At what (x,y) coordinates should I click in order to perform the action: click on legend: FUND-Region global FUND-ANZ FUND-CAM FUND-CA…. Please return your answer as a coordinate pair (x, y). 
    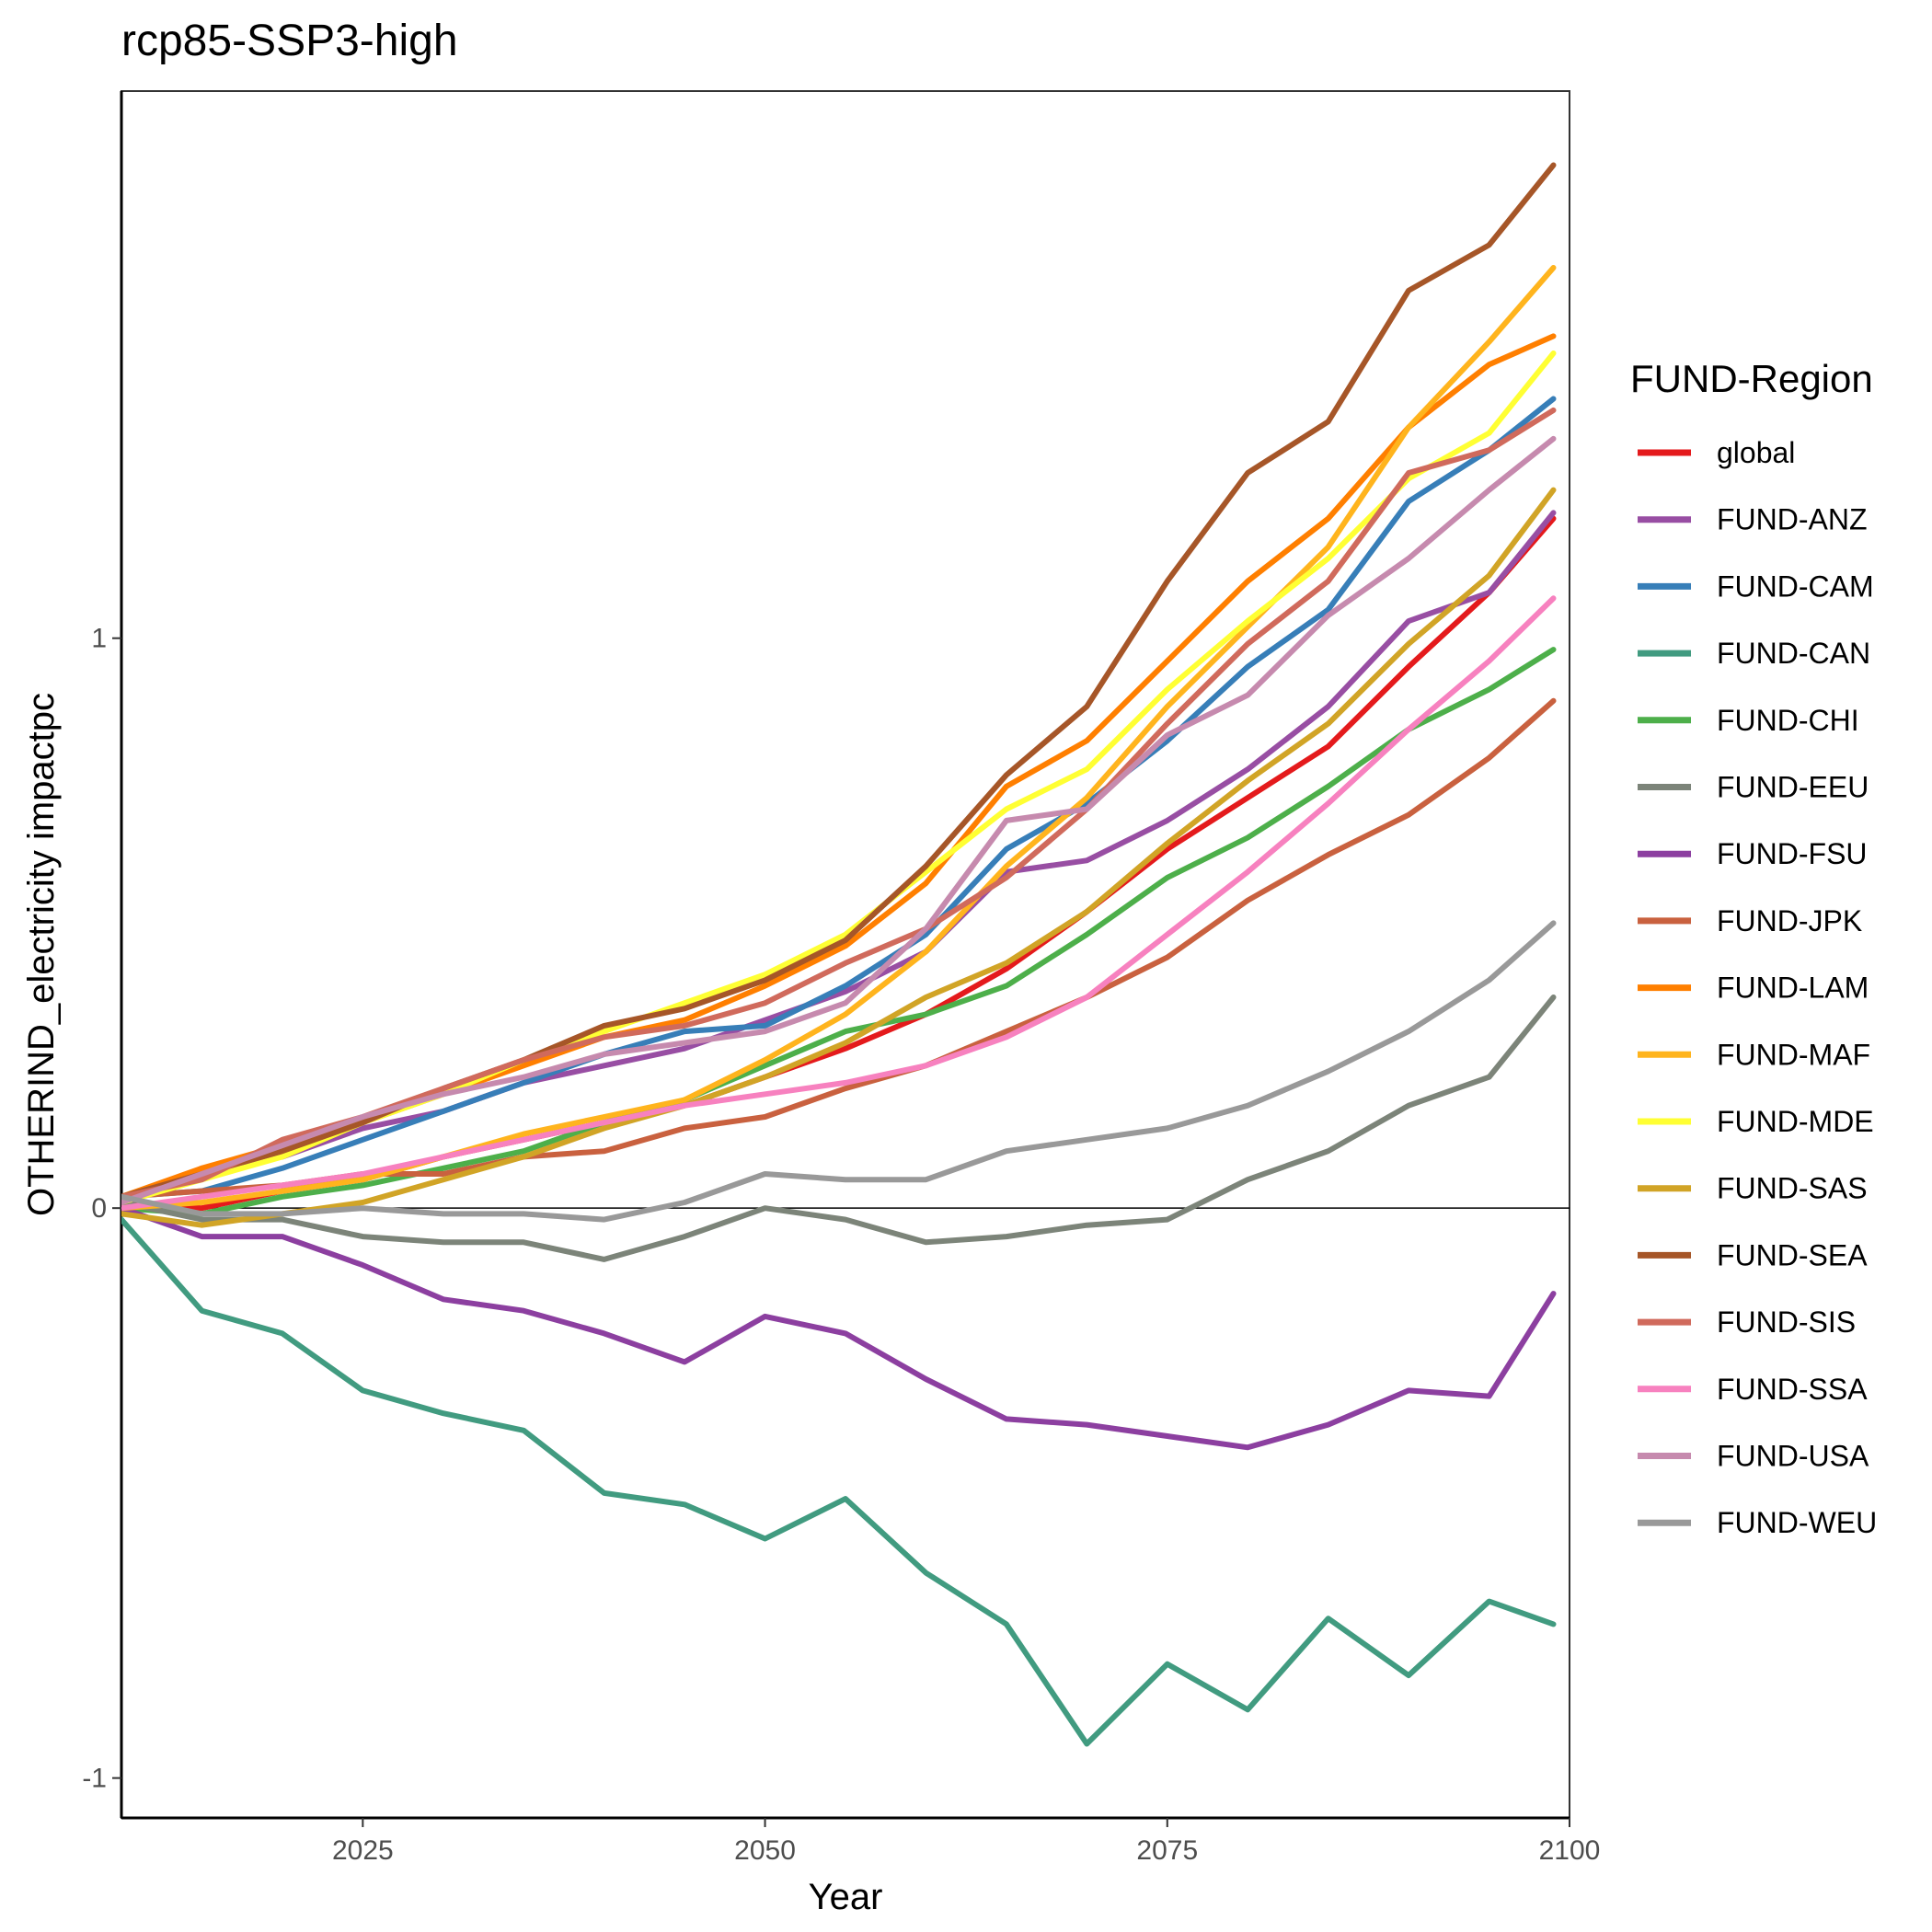
    Looking at the image, I should click on (1753, 948).